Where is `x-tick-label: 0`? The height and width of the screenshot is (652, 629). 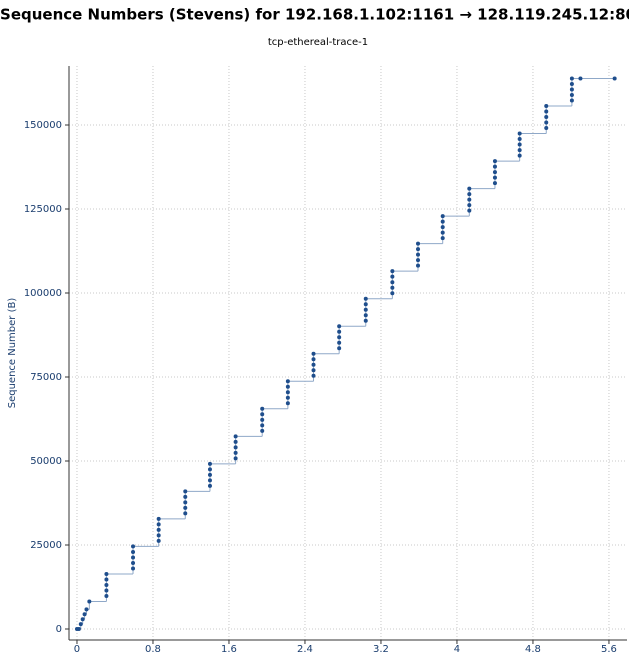
x-tick-label: 0 is located at coordinates (77, 648).